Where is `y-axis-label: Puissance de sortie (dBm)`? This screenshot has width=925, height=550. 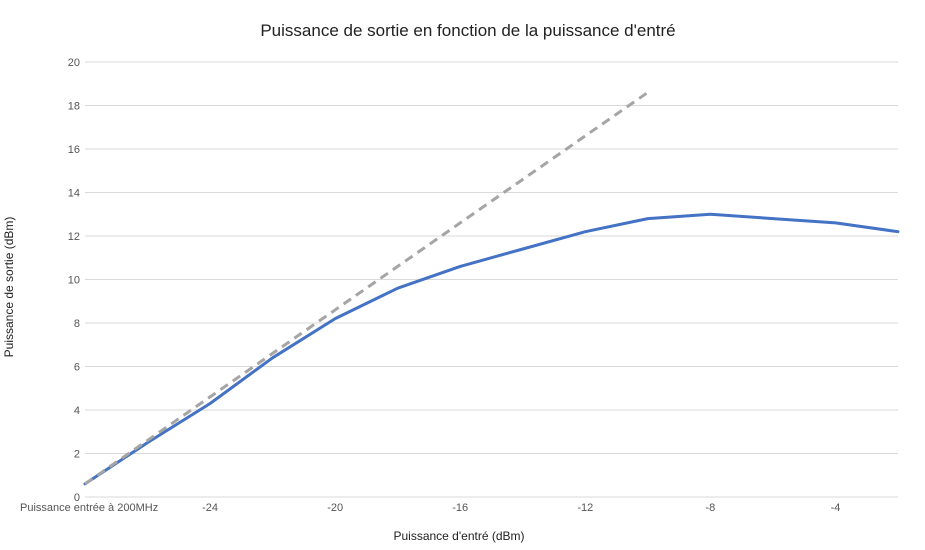 y-axis-label: Puissance de sortie (dBm) is located at coordinates (9, 287).